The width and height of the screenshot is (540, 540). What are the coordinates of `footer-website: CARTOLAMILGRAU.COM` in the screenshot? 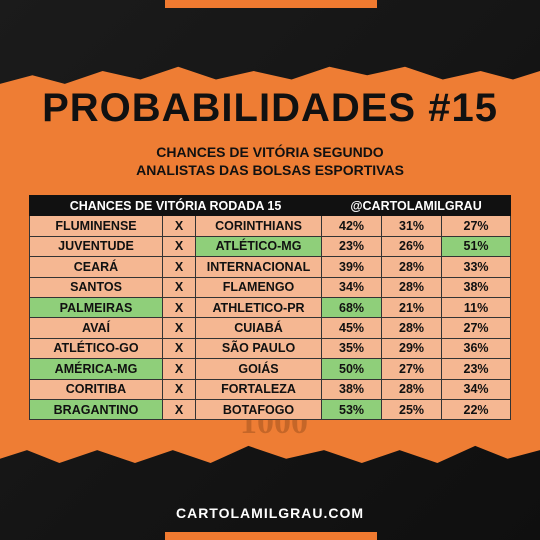 It's located at (270, 513).